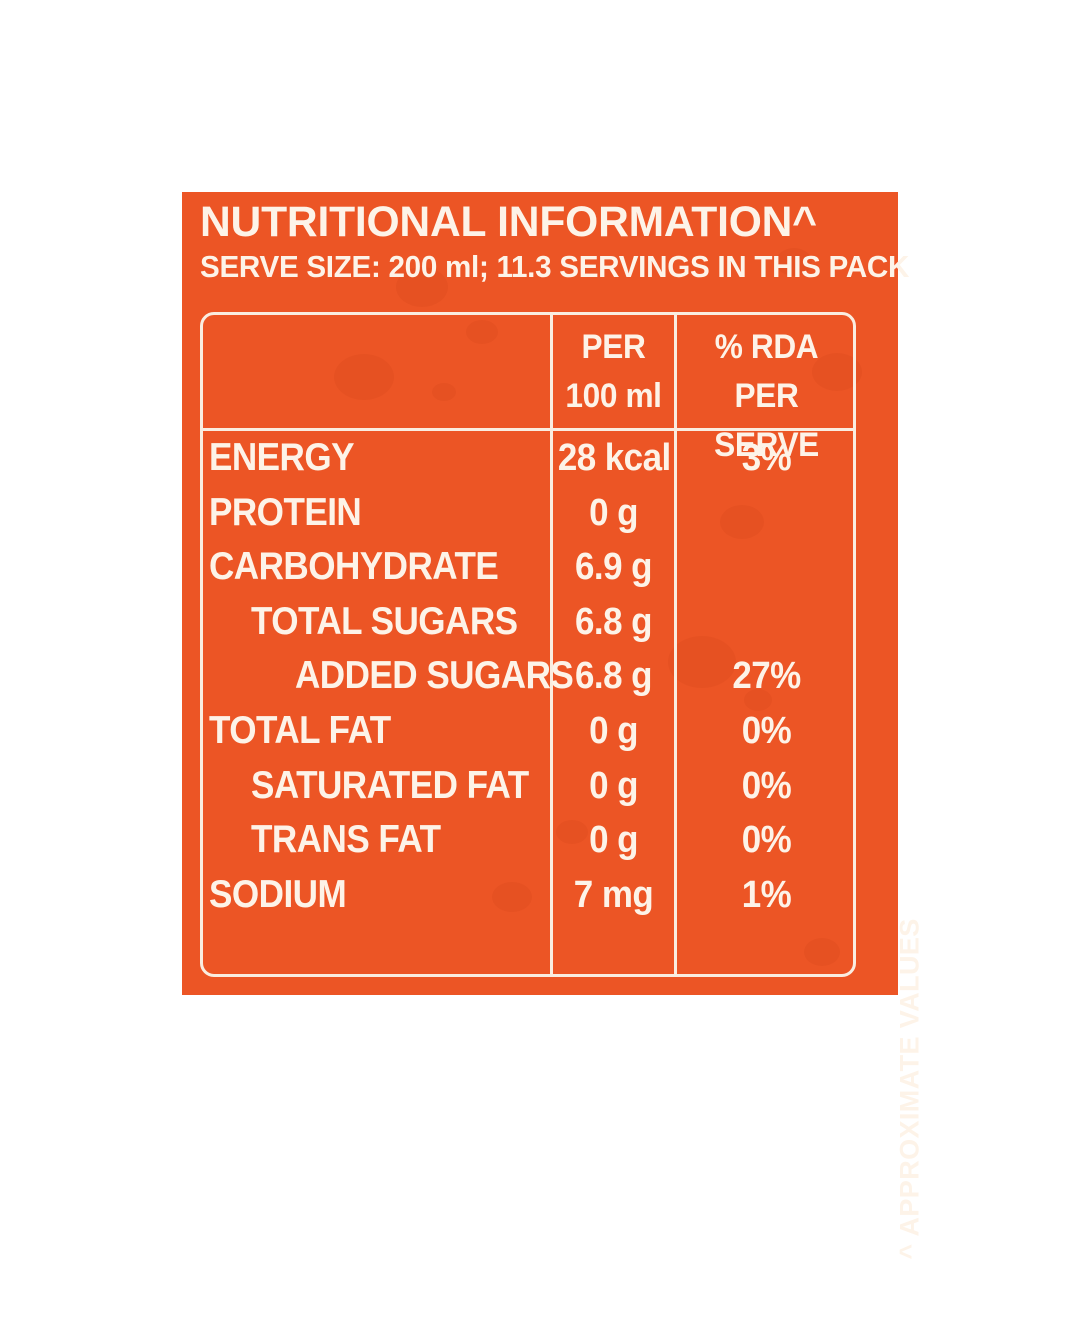 This screenshot has height=1327, width=1079. I want to click on table-row: CARBOHYDRATE 6.9 g, so click(528, 567).